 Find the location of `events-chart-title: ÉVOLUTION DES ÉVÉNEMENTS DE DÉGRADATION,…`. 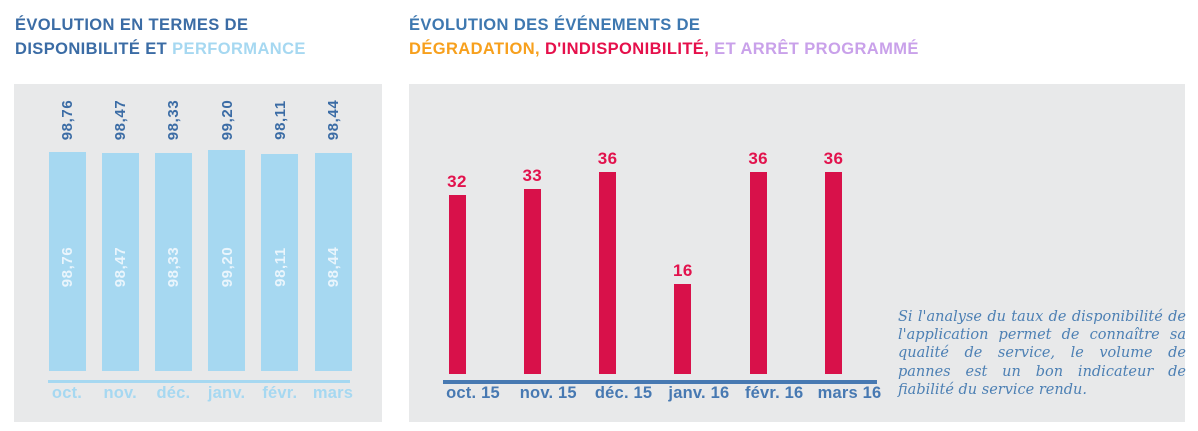

events-chart-title: ÉVOLUTION DES ÉVÉNEMENTS DE DÉGRADATION,… is located at coordinates (664, 37).